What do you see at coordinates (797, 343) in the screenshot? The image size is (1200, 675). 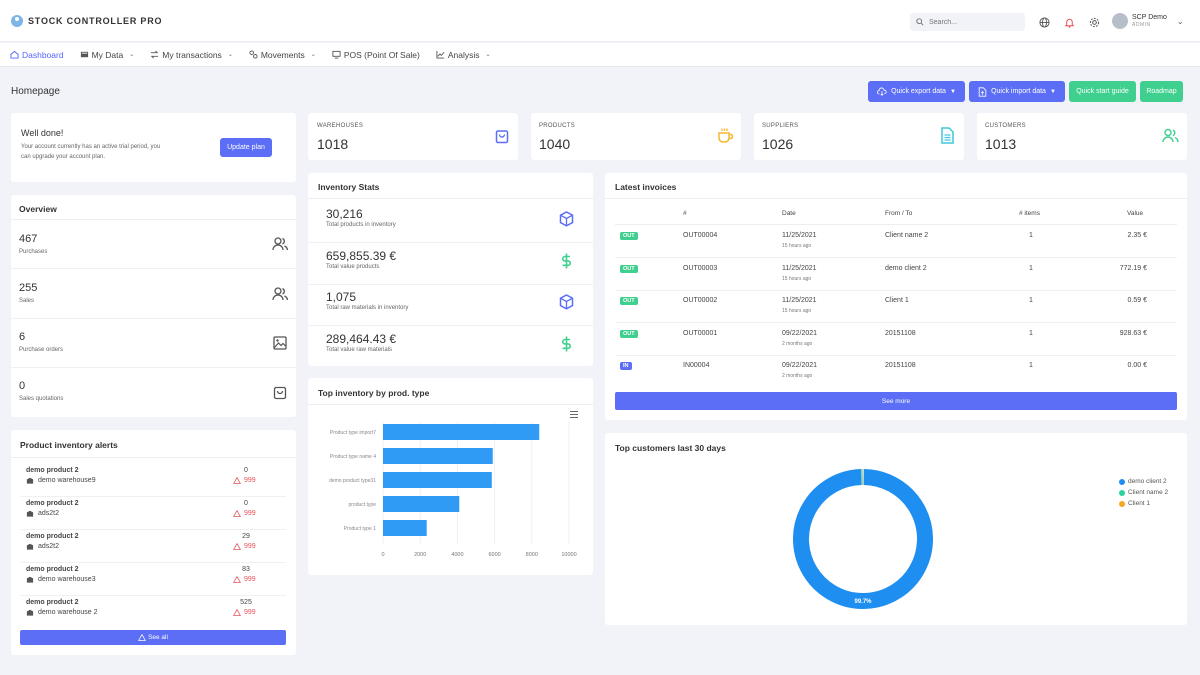 I see `invoice-date-ago: 2 months ago` at bounding box center [797, 343].